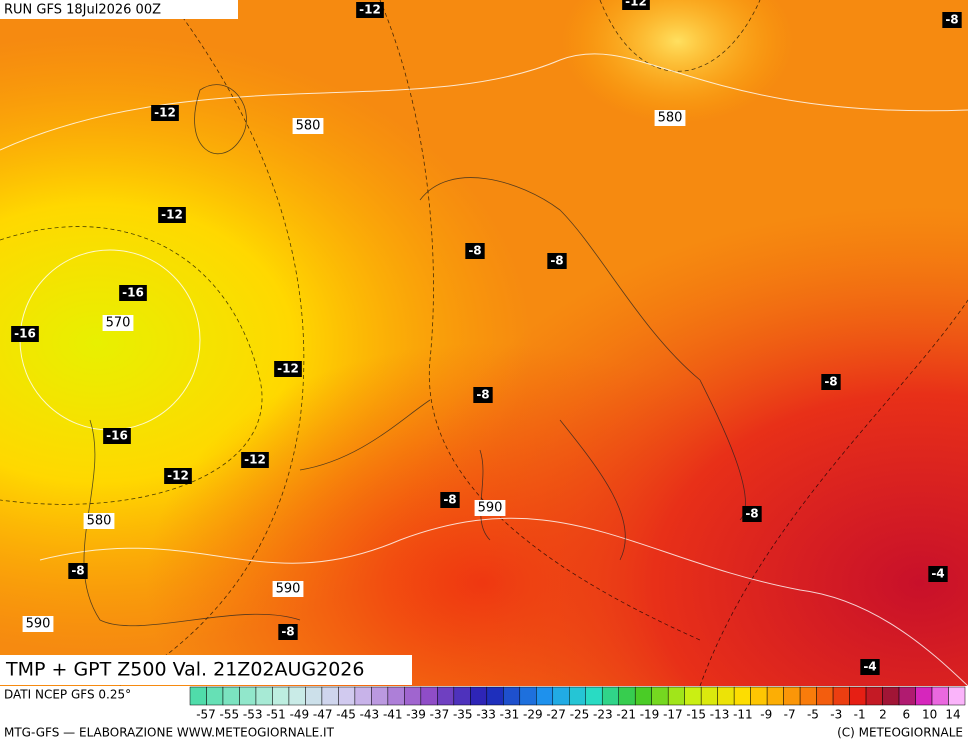  Describe the element at coordinates (206, 670) in the screenshot. I see `title-box` at that location.